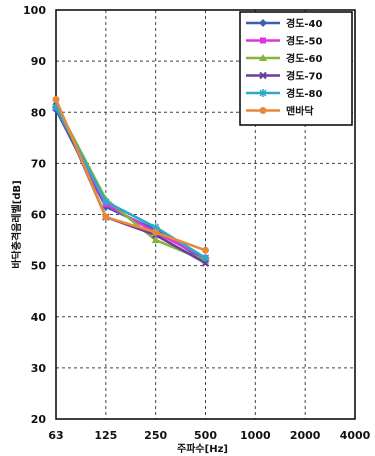 The height and width of the screenshot is (456, 375). What do you see at coordinates (39, 419) in the screenshot?
I see `y-tick-label: 20` at bounding box center [39, 419].